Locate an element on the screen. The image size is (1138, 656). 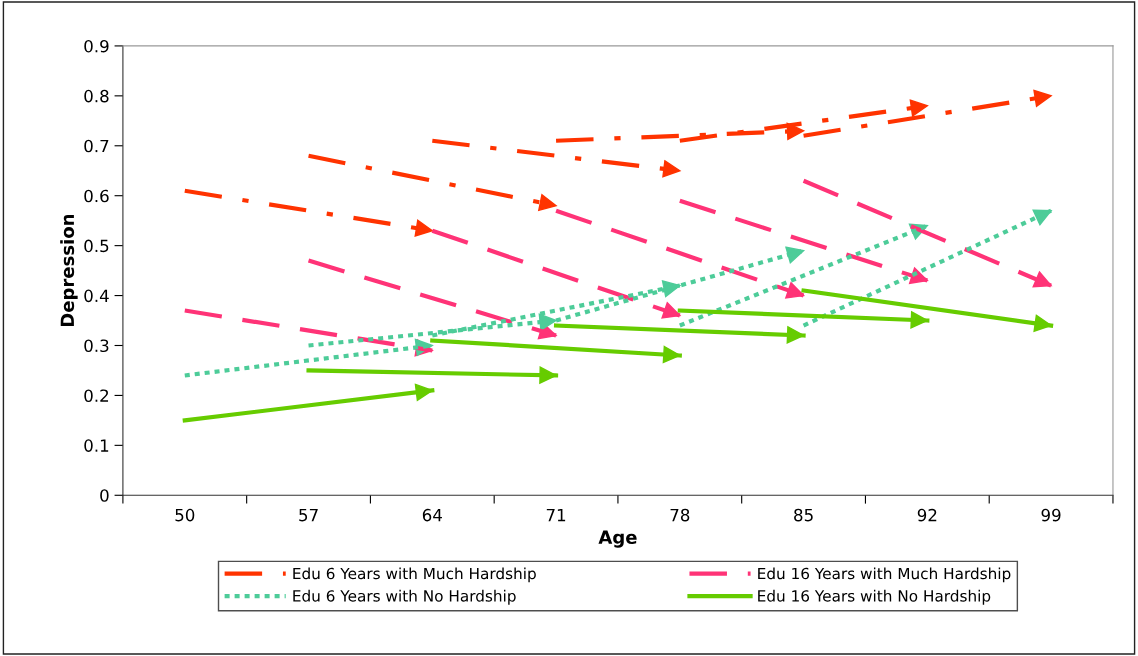
legend-label: Edu 16 Years with No Hardship is located at coordinates (874, 597).